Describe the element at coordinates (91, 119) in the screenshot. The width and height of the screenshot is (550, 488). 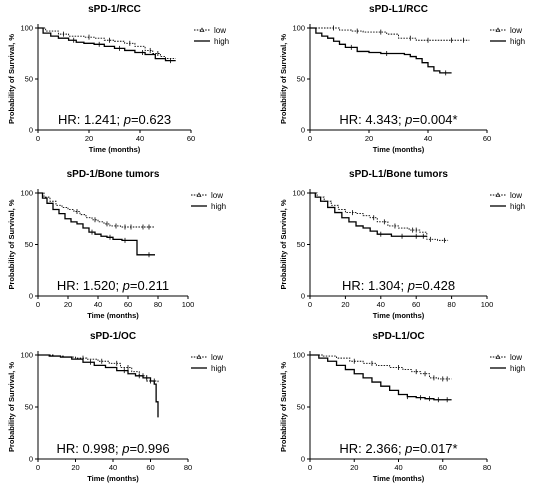
I see `hr-value: HR: 1.241;` at that location.